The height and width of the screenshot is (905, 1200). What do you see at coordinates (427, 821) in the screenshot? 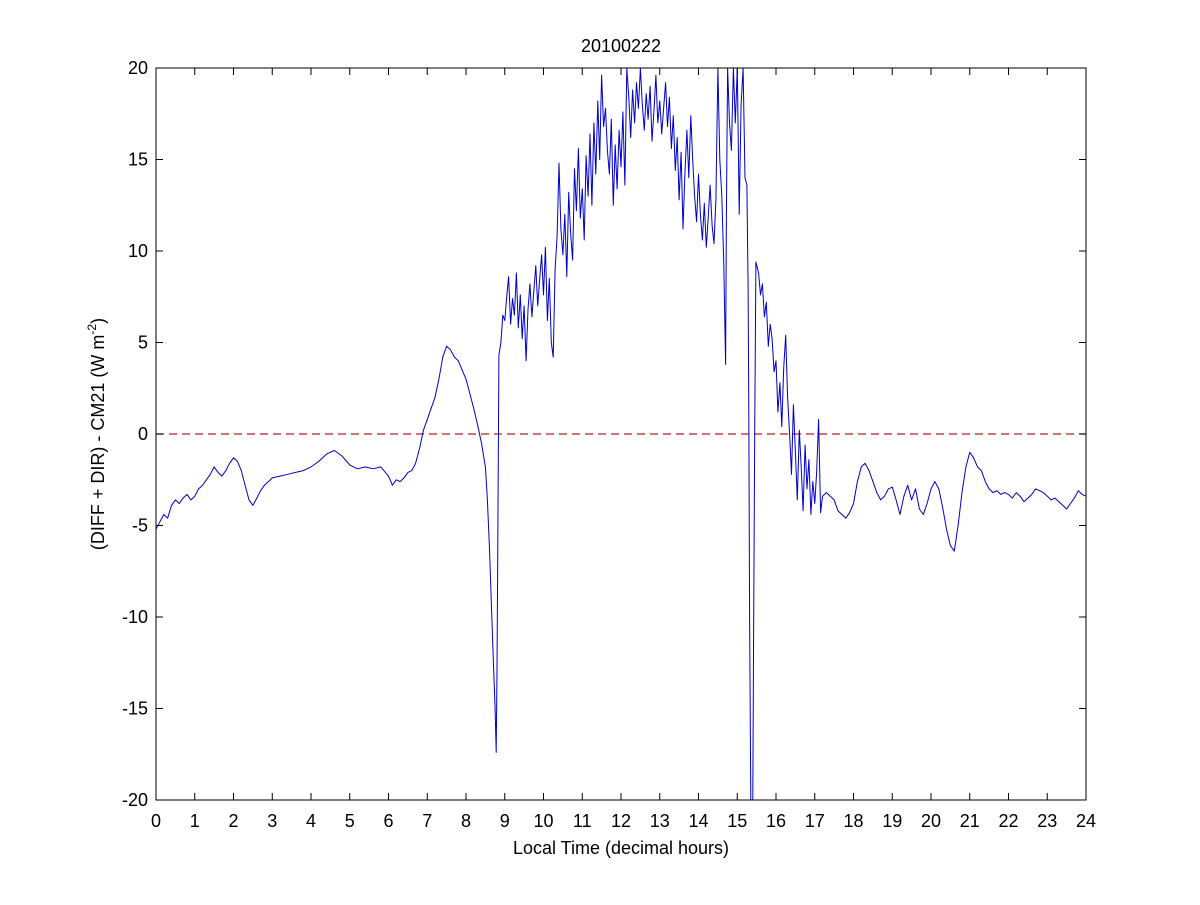
I see `x-tick-label: 7` at bounding box center [427, 821].